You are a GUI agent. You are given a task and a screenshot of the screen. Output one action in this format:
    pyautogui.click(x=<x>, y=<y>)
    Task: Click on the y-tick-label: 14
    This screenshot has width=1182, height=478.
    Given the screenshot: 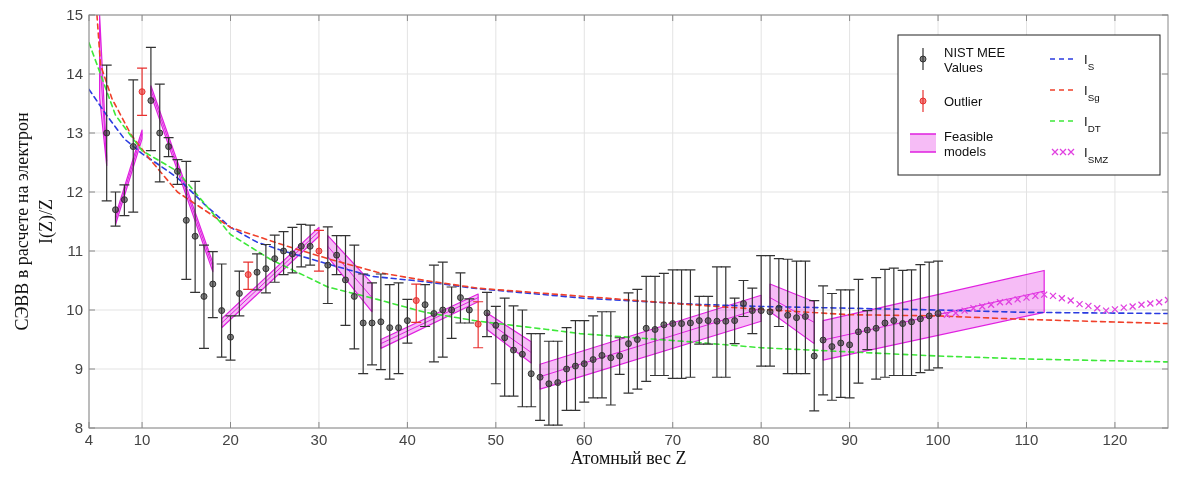 What is the action you would take?
    pyautogui.click(x=74, y=73)
    